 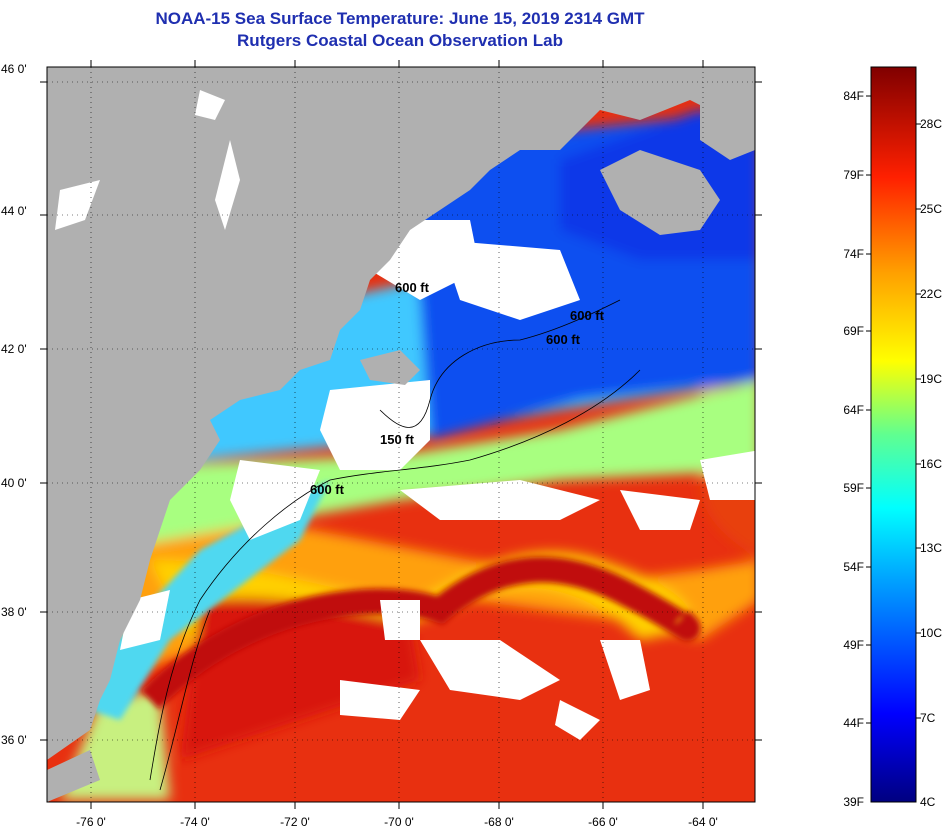 What do you see at coordinates (853, 254) in the screenshot?
I see `cb-f-74: 74F` at bounding box center [853, 254].